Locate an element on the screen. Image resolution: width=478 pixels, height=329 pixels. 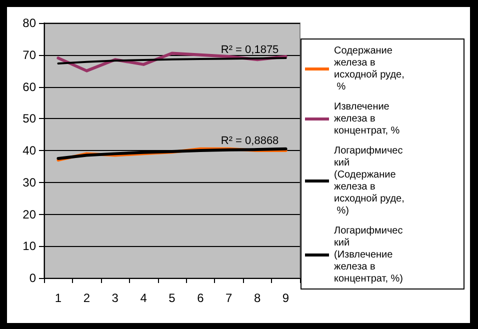
y-tick-label: 30 is located at coordinates (29, 182).